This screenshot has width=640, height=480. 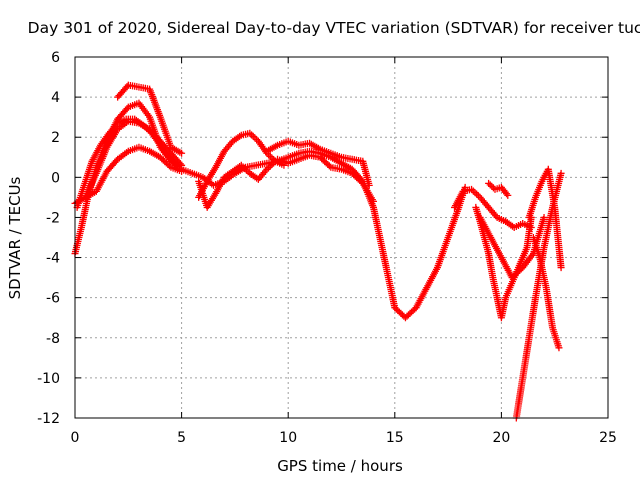 I want to click on y-tick-label: -6, so click(x=53, y=299).